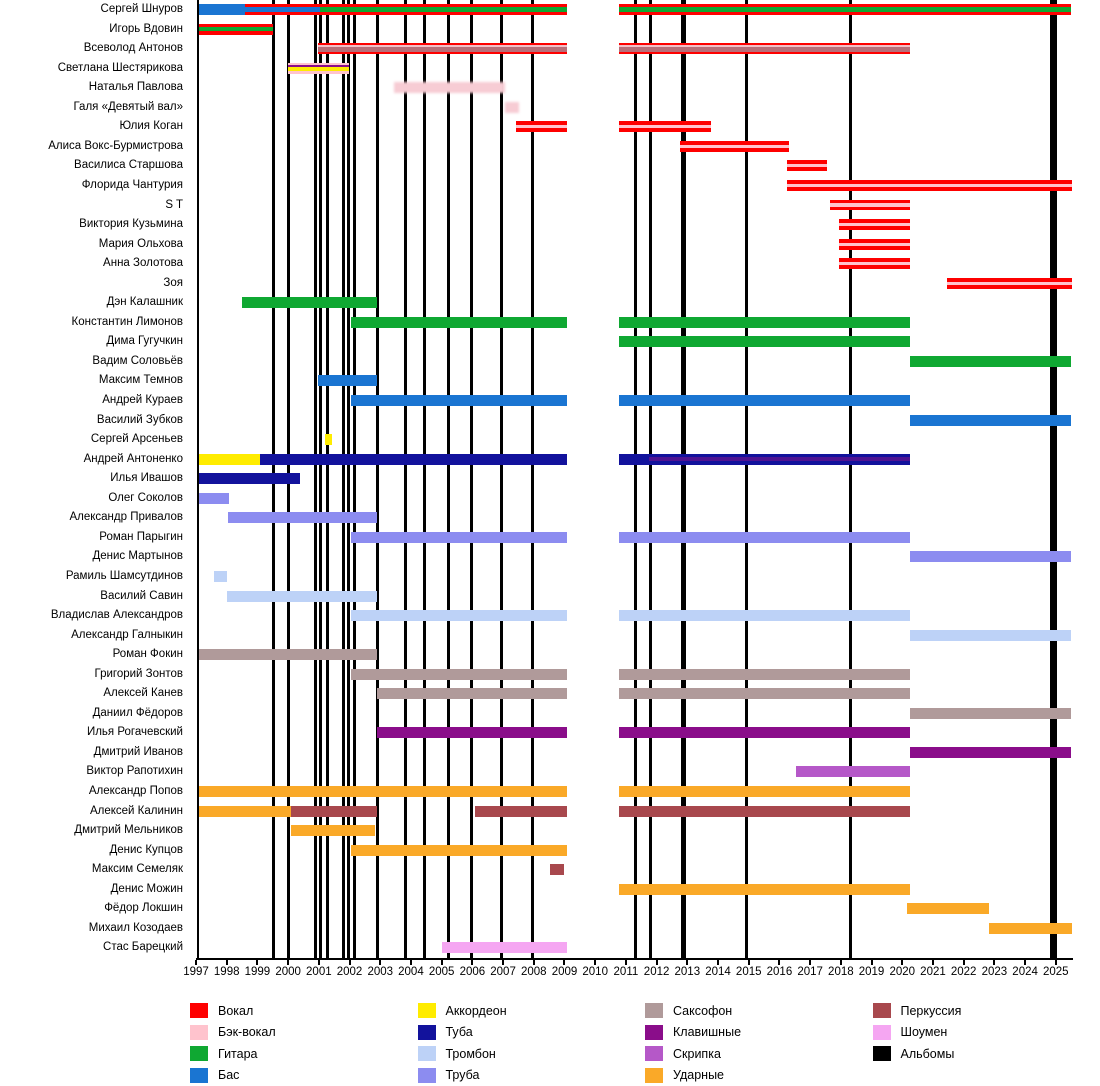  Describe the element at coordinates (95, 284) in the screenshot. I see `member-name: Зоя` at that location.